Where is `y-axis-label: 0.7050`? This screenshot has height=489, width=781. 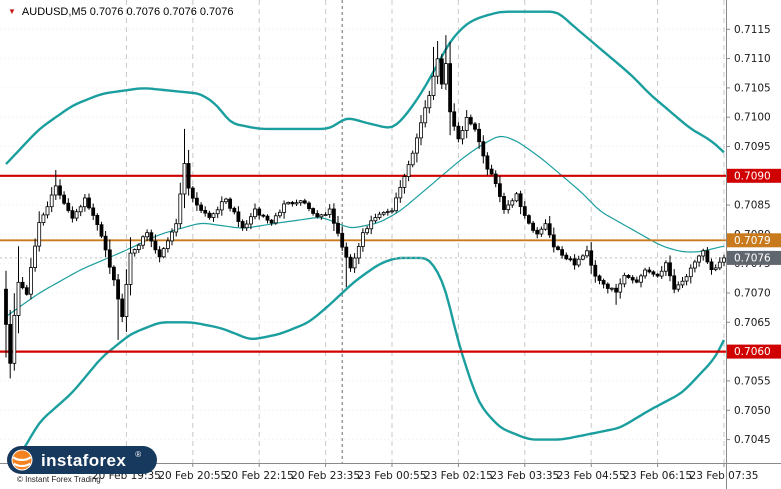
y-axis-label: 0.7050 is located at coordinates (752, 411).